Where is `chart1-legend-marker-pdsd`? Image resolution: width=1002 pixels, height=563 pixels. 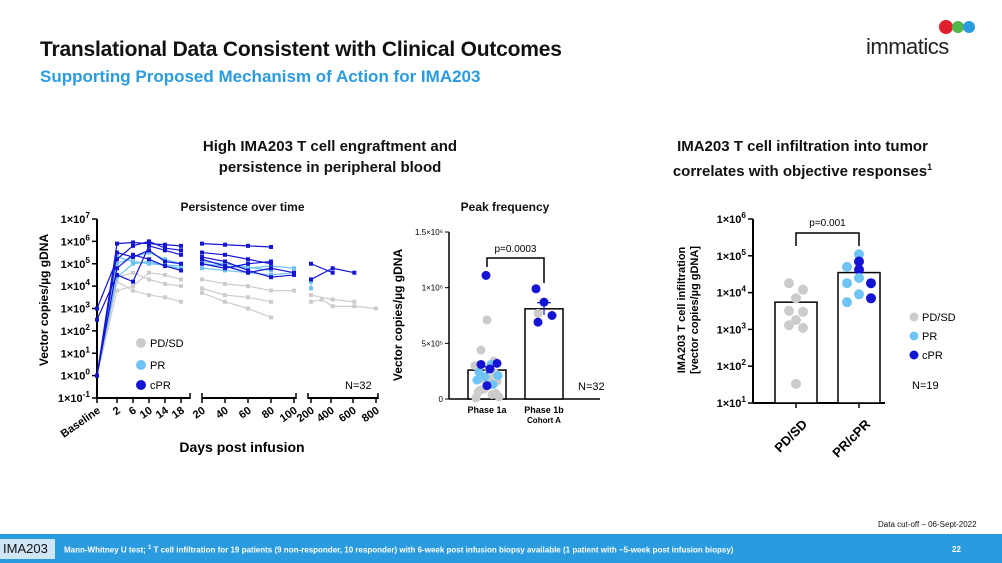
chart1-legend-marker-pdsd is located at coordinates (141, 343).